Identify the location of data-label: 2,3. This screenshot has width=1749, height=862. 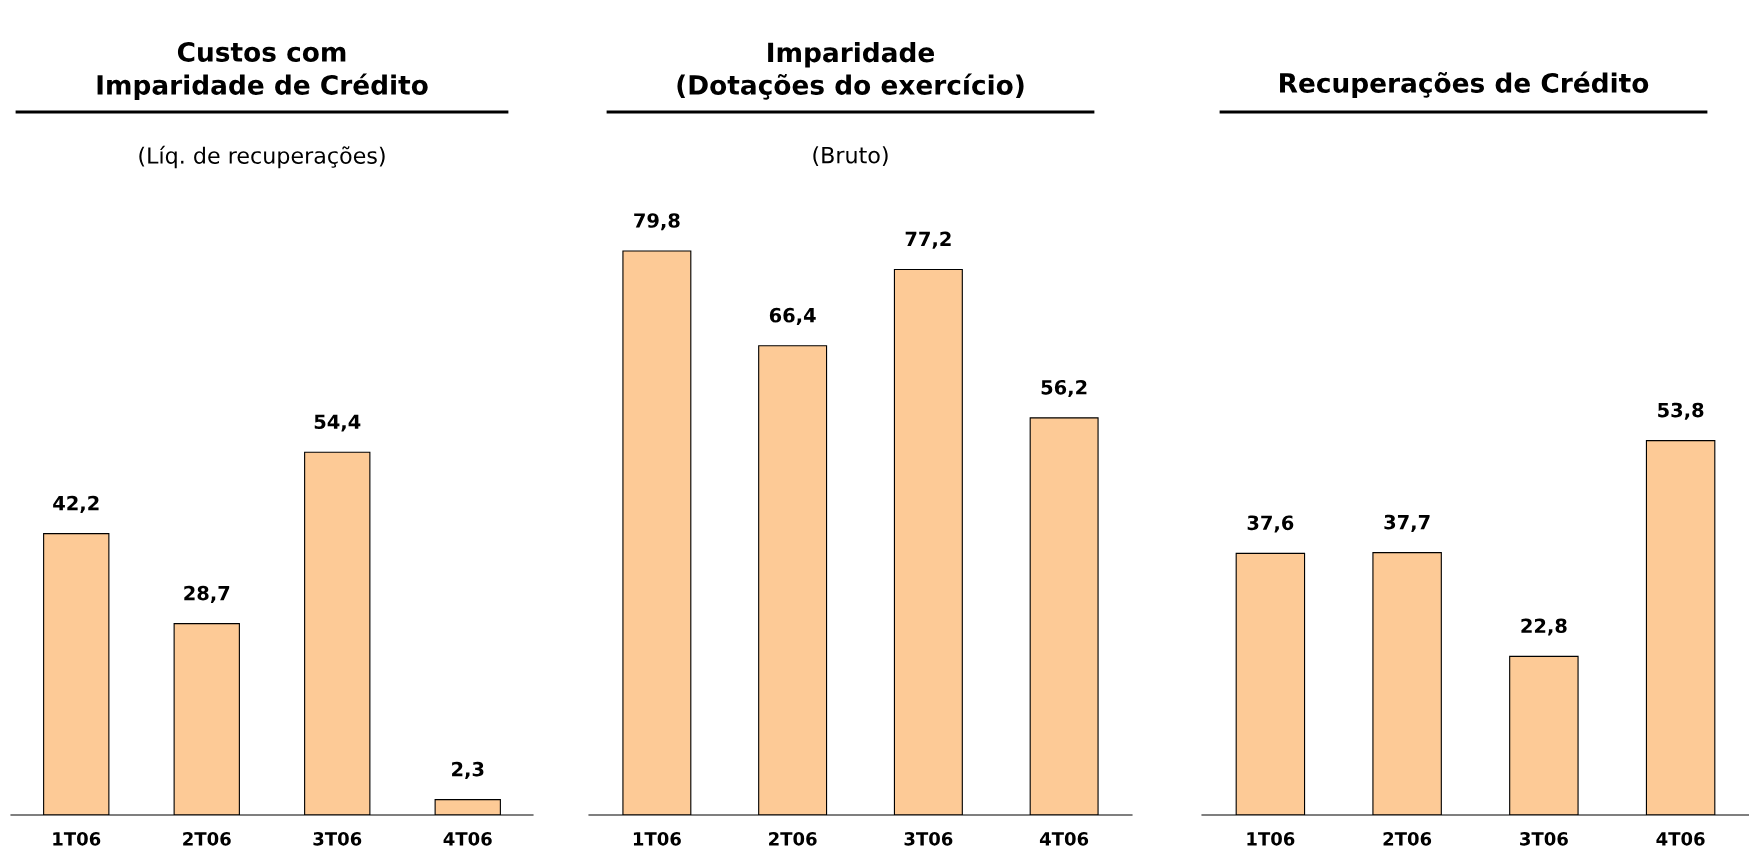
(468, 770).